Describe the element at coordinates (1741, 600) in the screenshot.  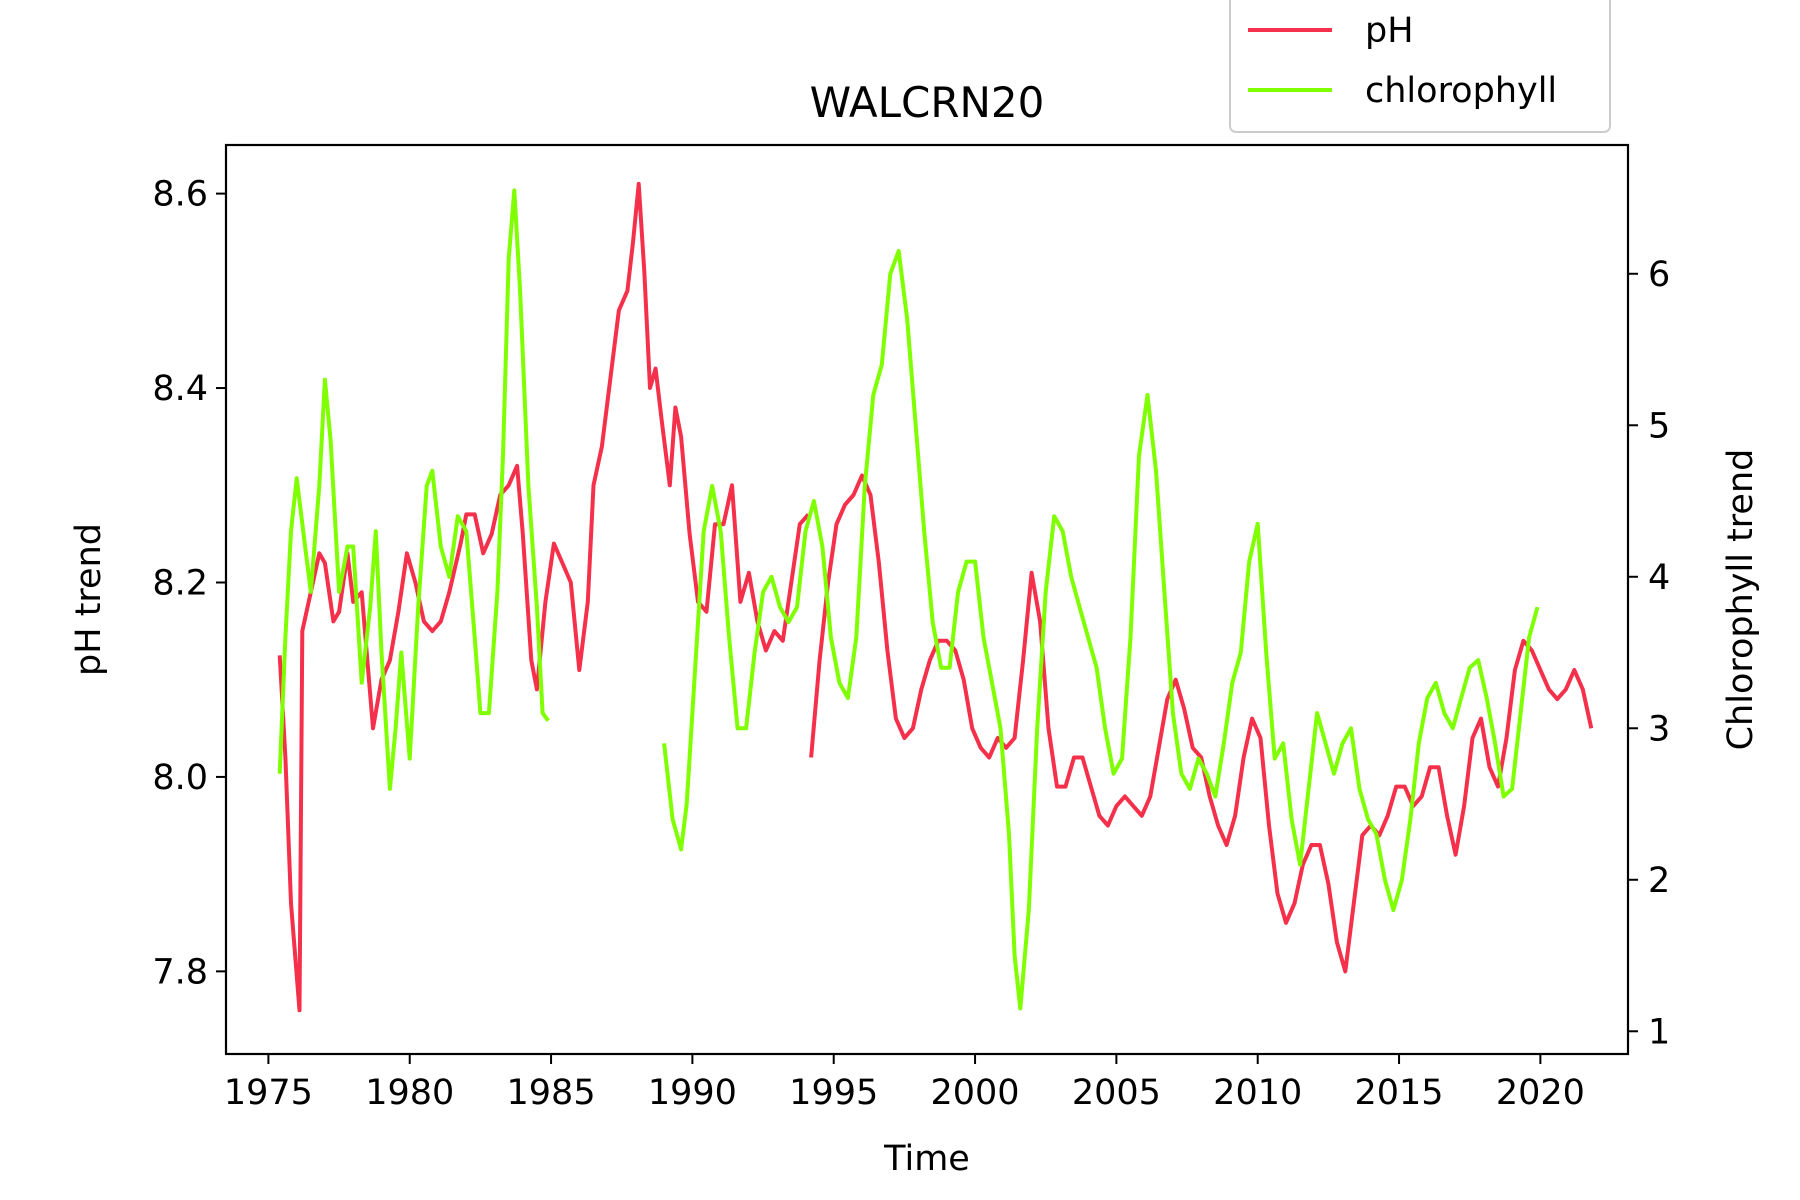
I see `y-axis-right-label: Chlorophyll trend` at that location.